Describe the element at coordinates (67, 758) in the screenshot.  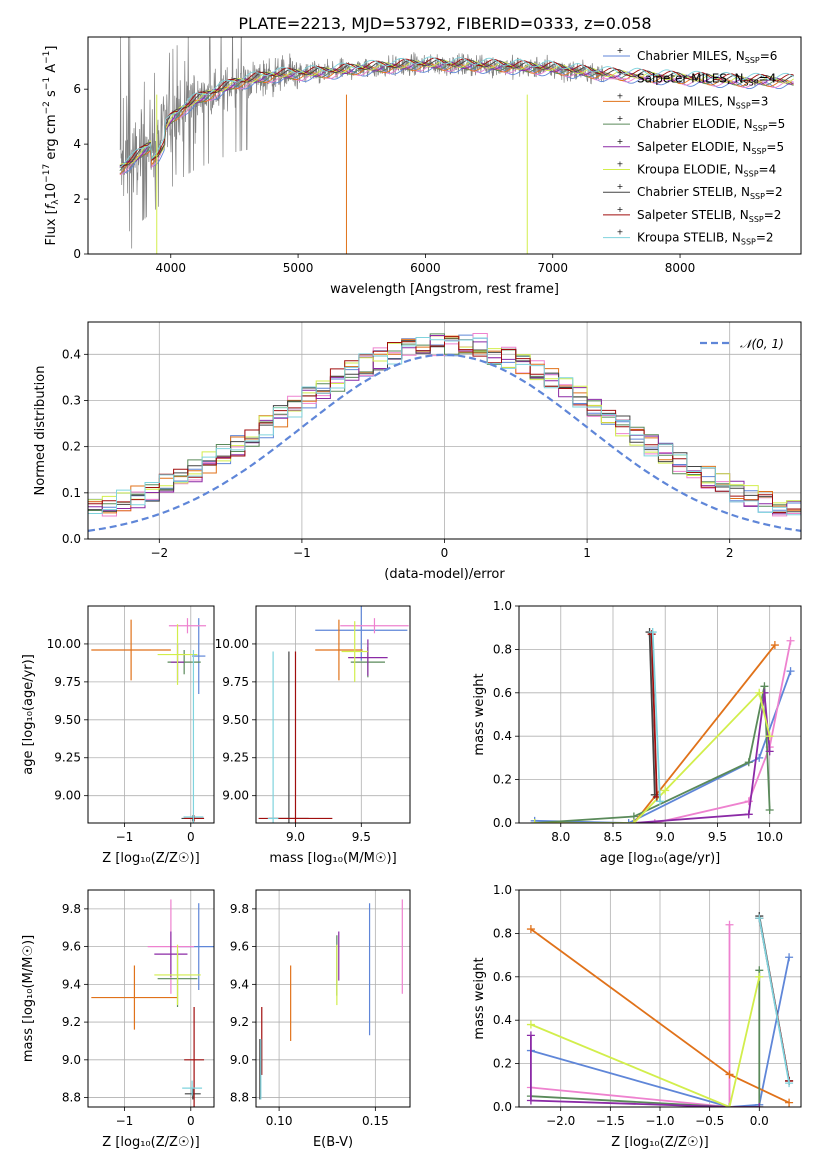
I see `y-tick-label: 9.25` at that location.